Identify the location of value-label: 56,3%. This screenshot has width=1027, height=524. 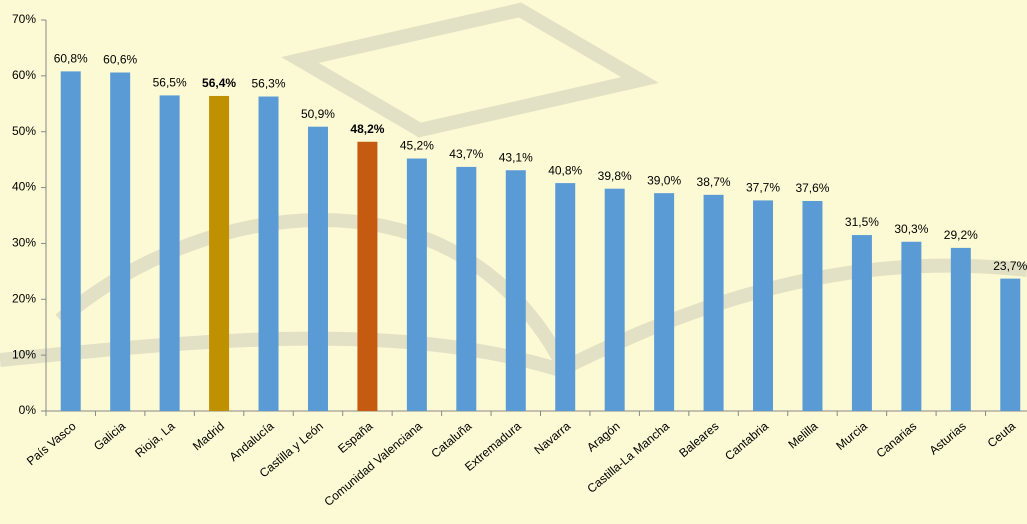
(269, 84).